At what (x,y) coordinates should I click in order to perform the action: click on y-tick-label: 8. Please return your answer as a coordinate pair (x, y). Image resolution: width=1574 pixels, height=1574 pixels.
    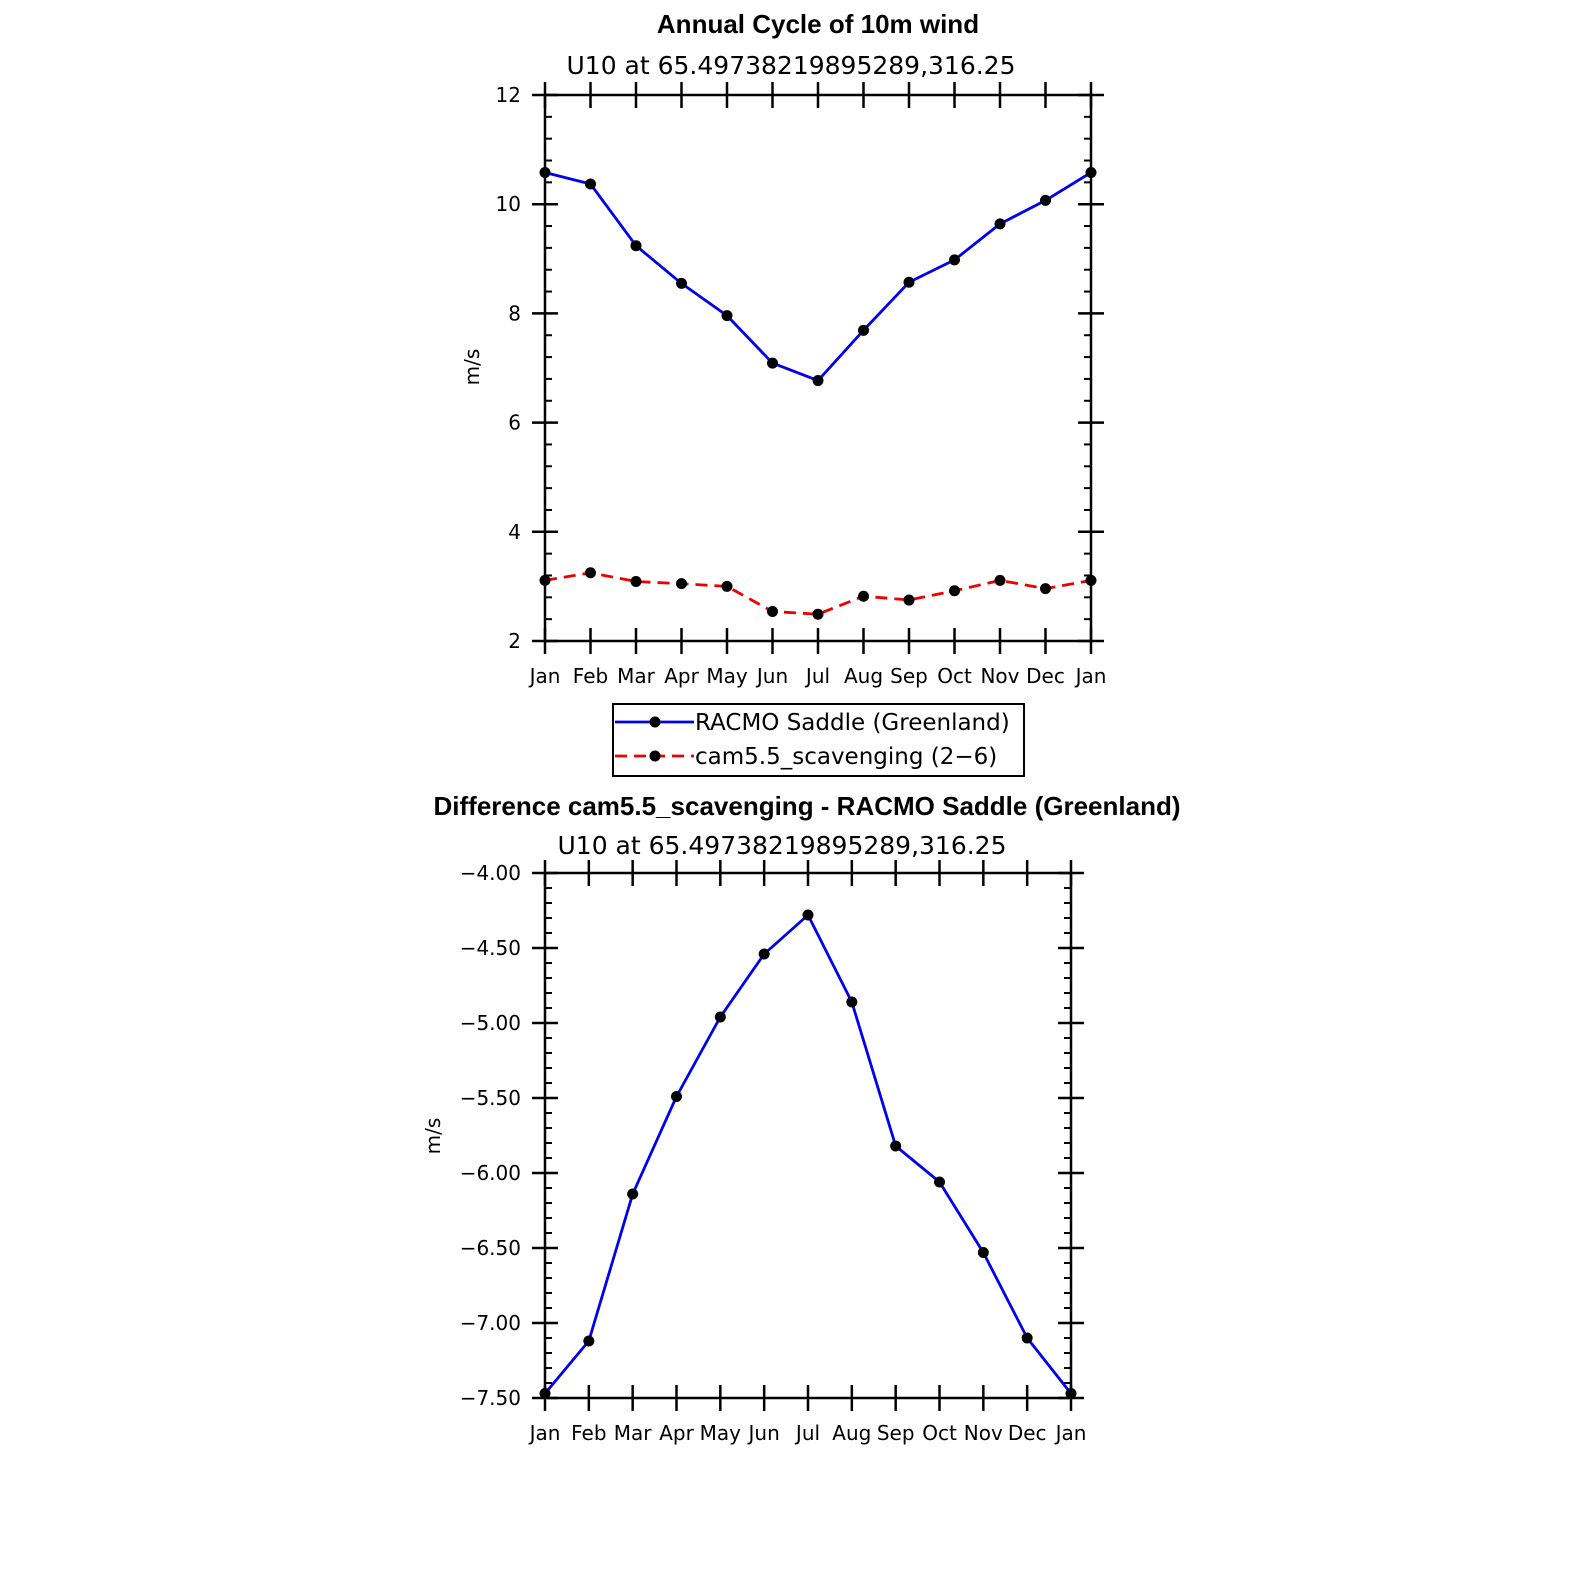
    Looking at the image, I should click on (514, 313).